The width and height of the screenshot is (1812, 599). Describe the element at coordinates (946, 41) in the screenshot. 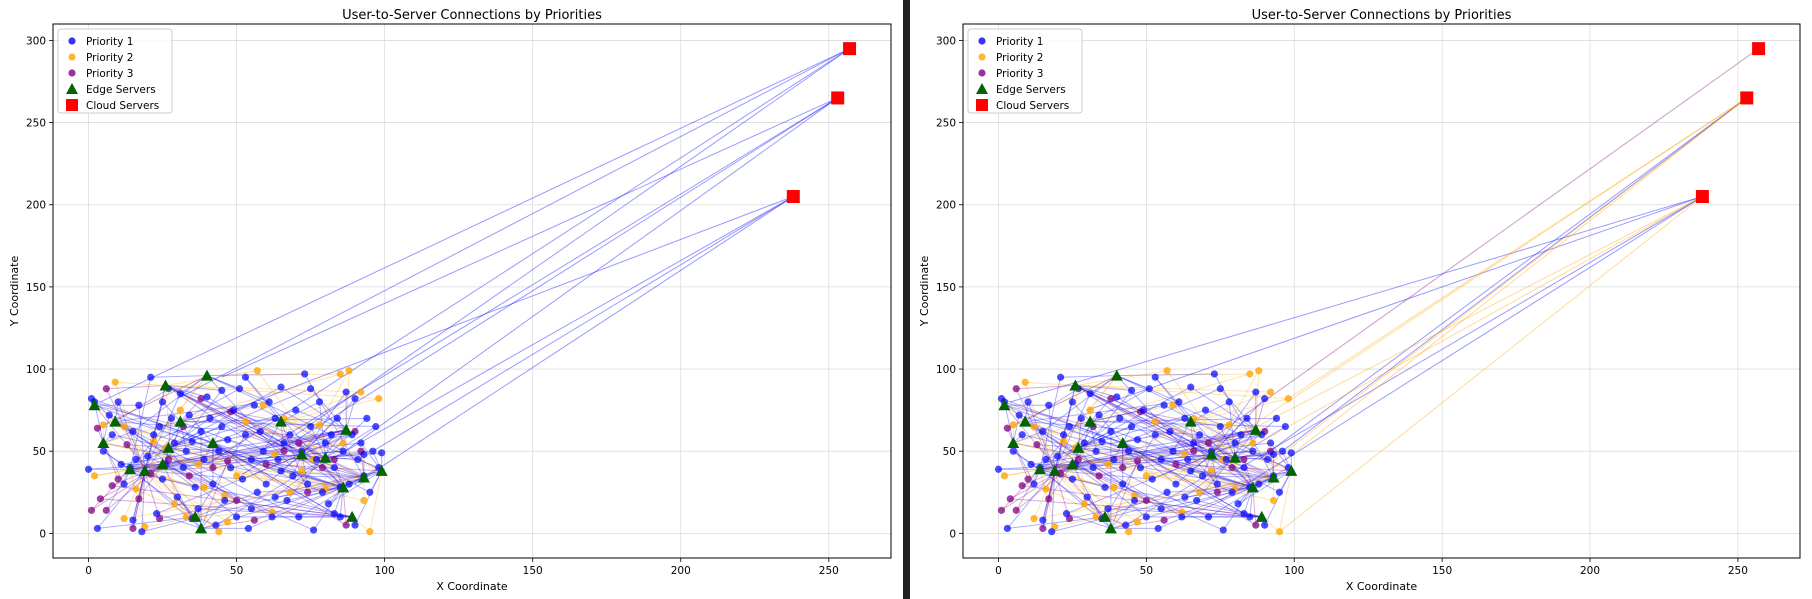

I see `y-tick-label: 300` at that location.